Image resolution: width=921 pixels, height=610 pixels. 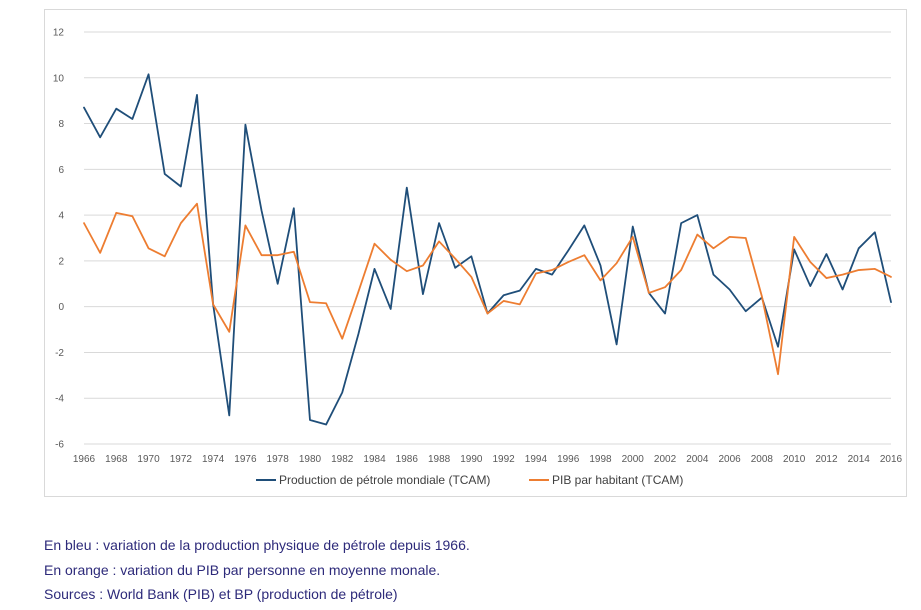 I want to click on x-tick-label: 1994, so click(x=536, y=459).